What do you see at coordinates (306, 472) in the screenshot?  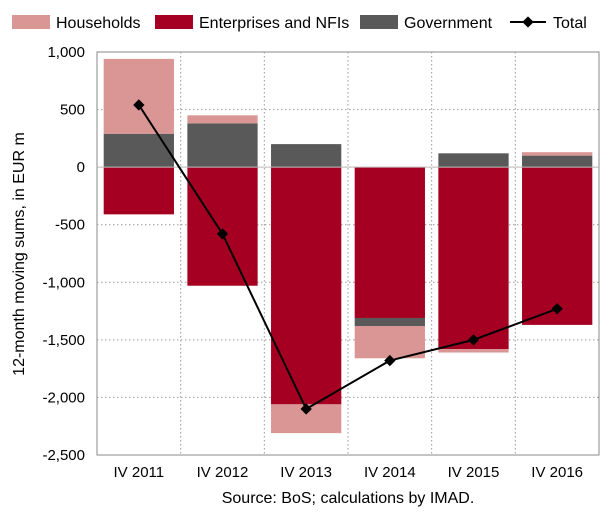 I see `x-tick-label: IV 2013` at bounding box center [306, 472].